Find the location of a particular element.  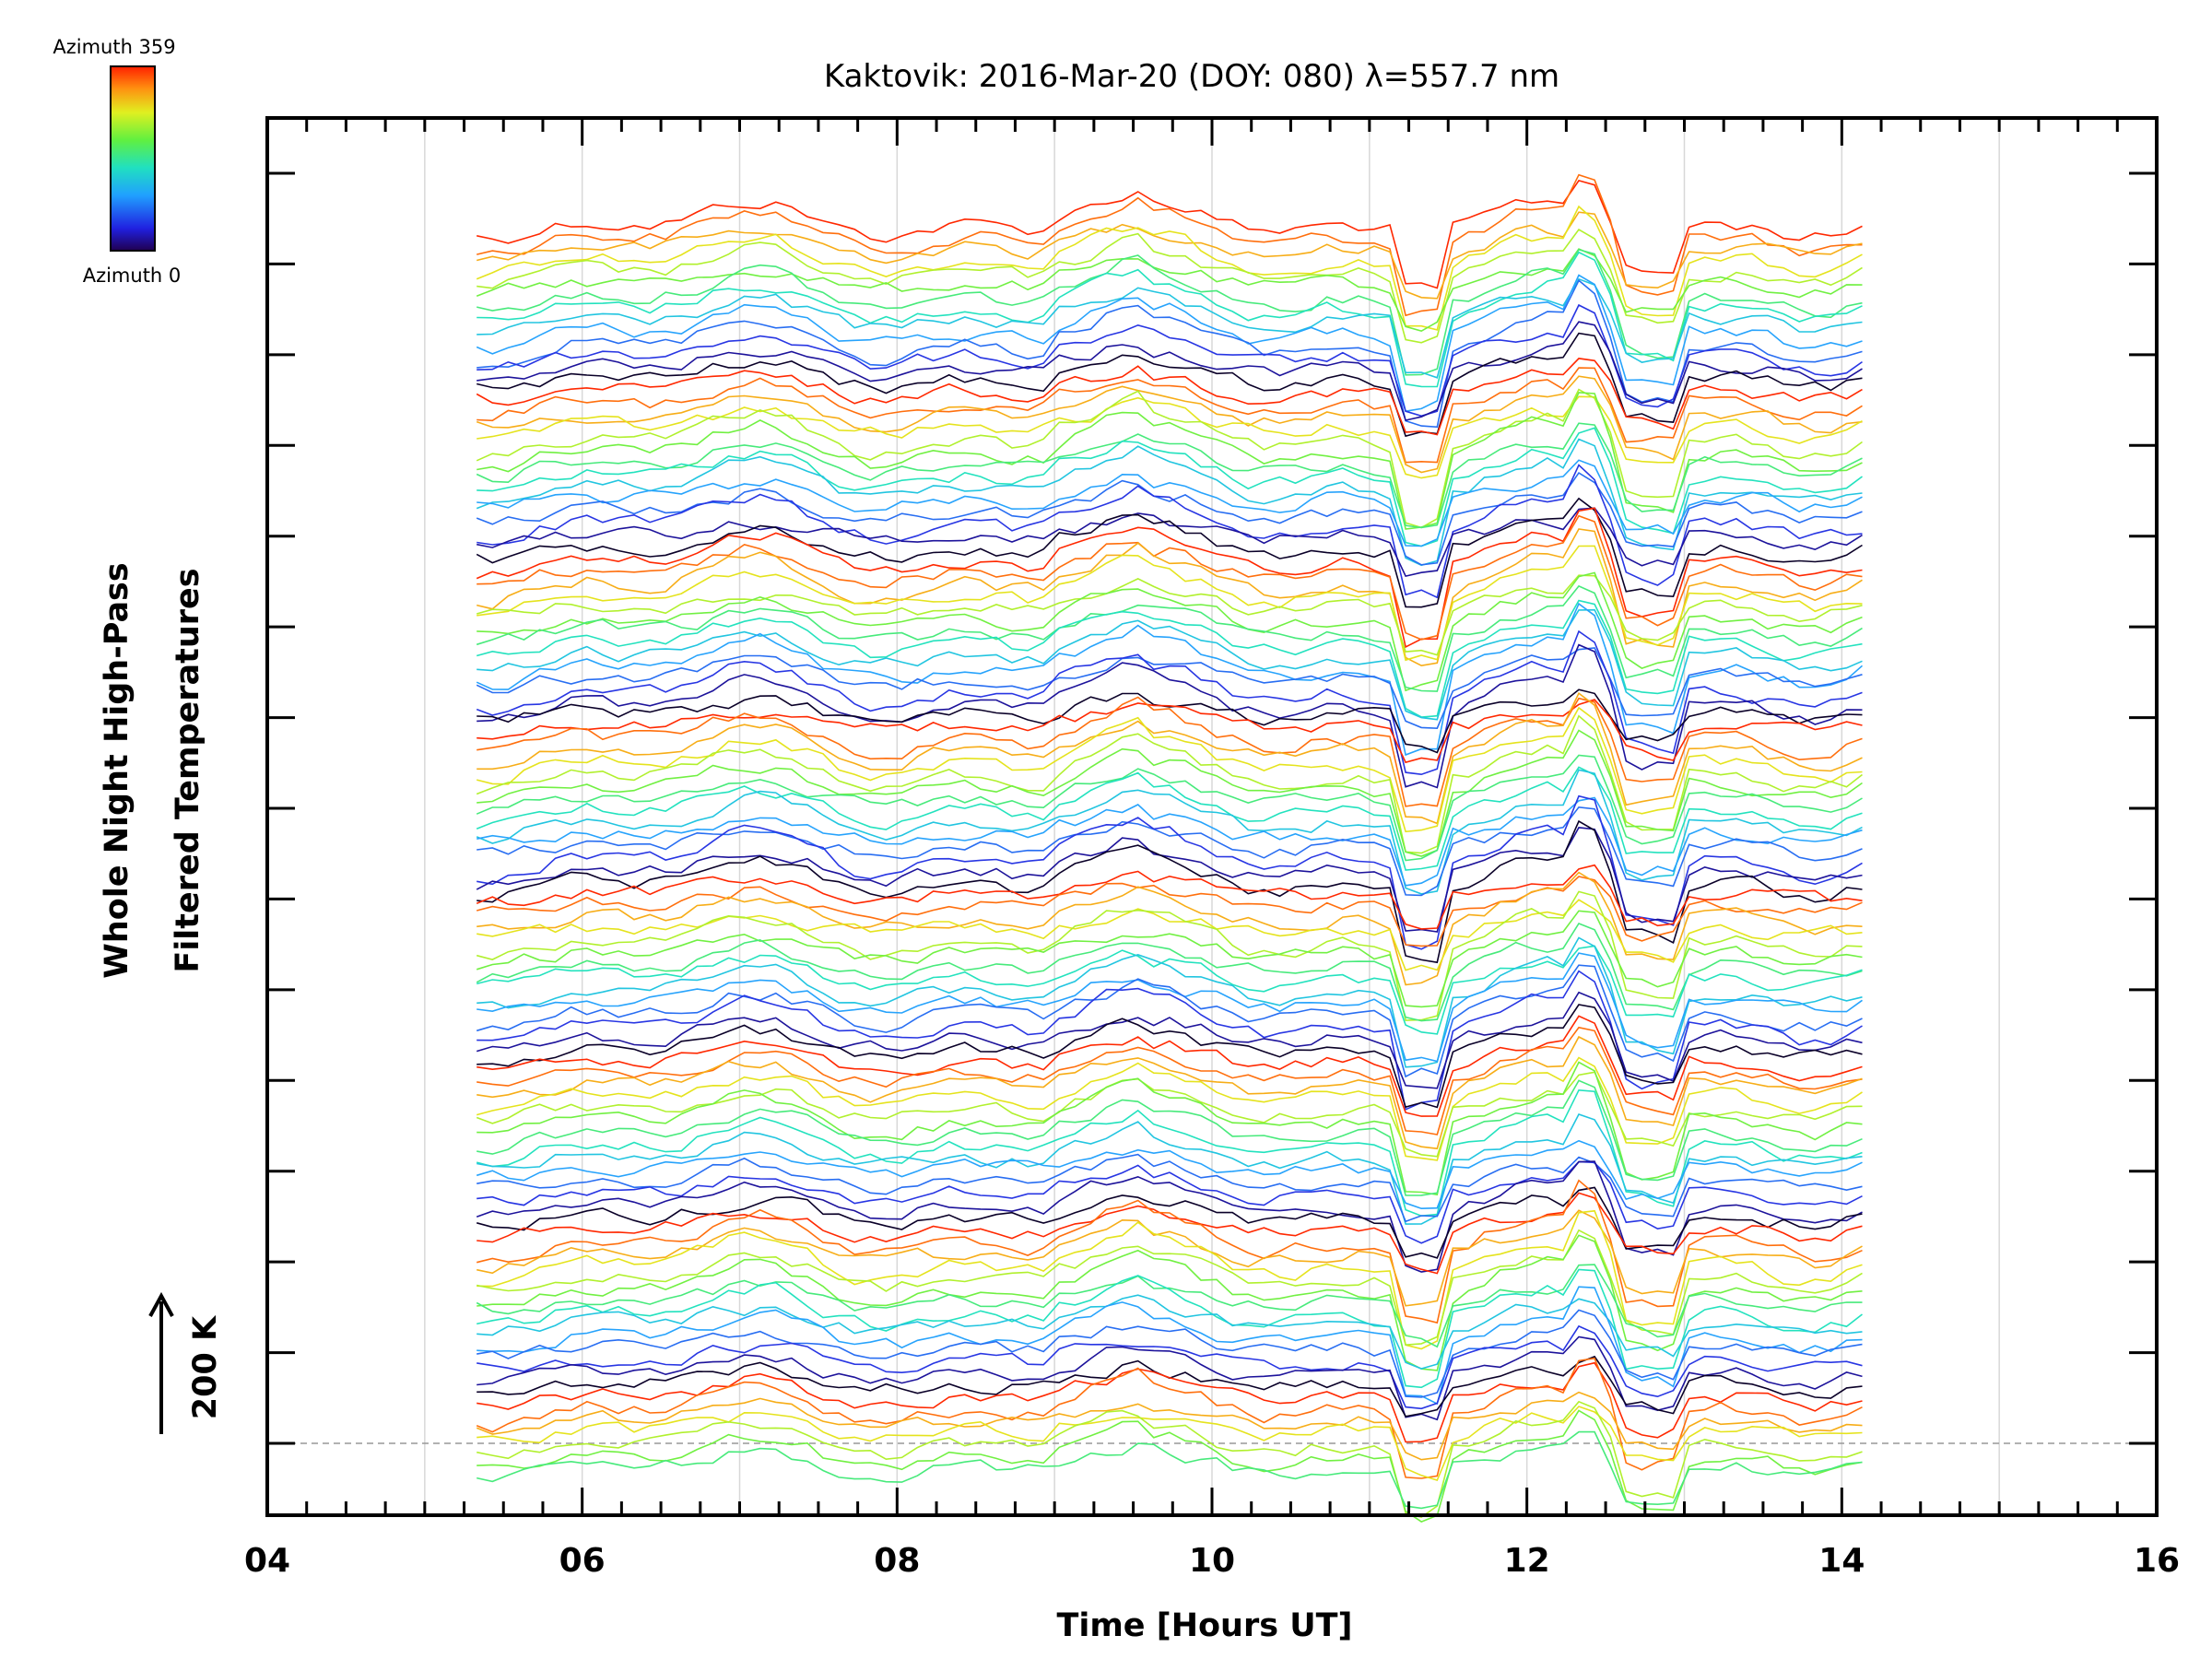

x-tick-label: 06 is located at coordinates (582, 1561).